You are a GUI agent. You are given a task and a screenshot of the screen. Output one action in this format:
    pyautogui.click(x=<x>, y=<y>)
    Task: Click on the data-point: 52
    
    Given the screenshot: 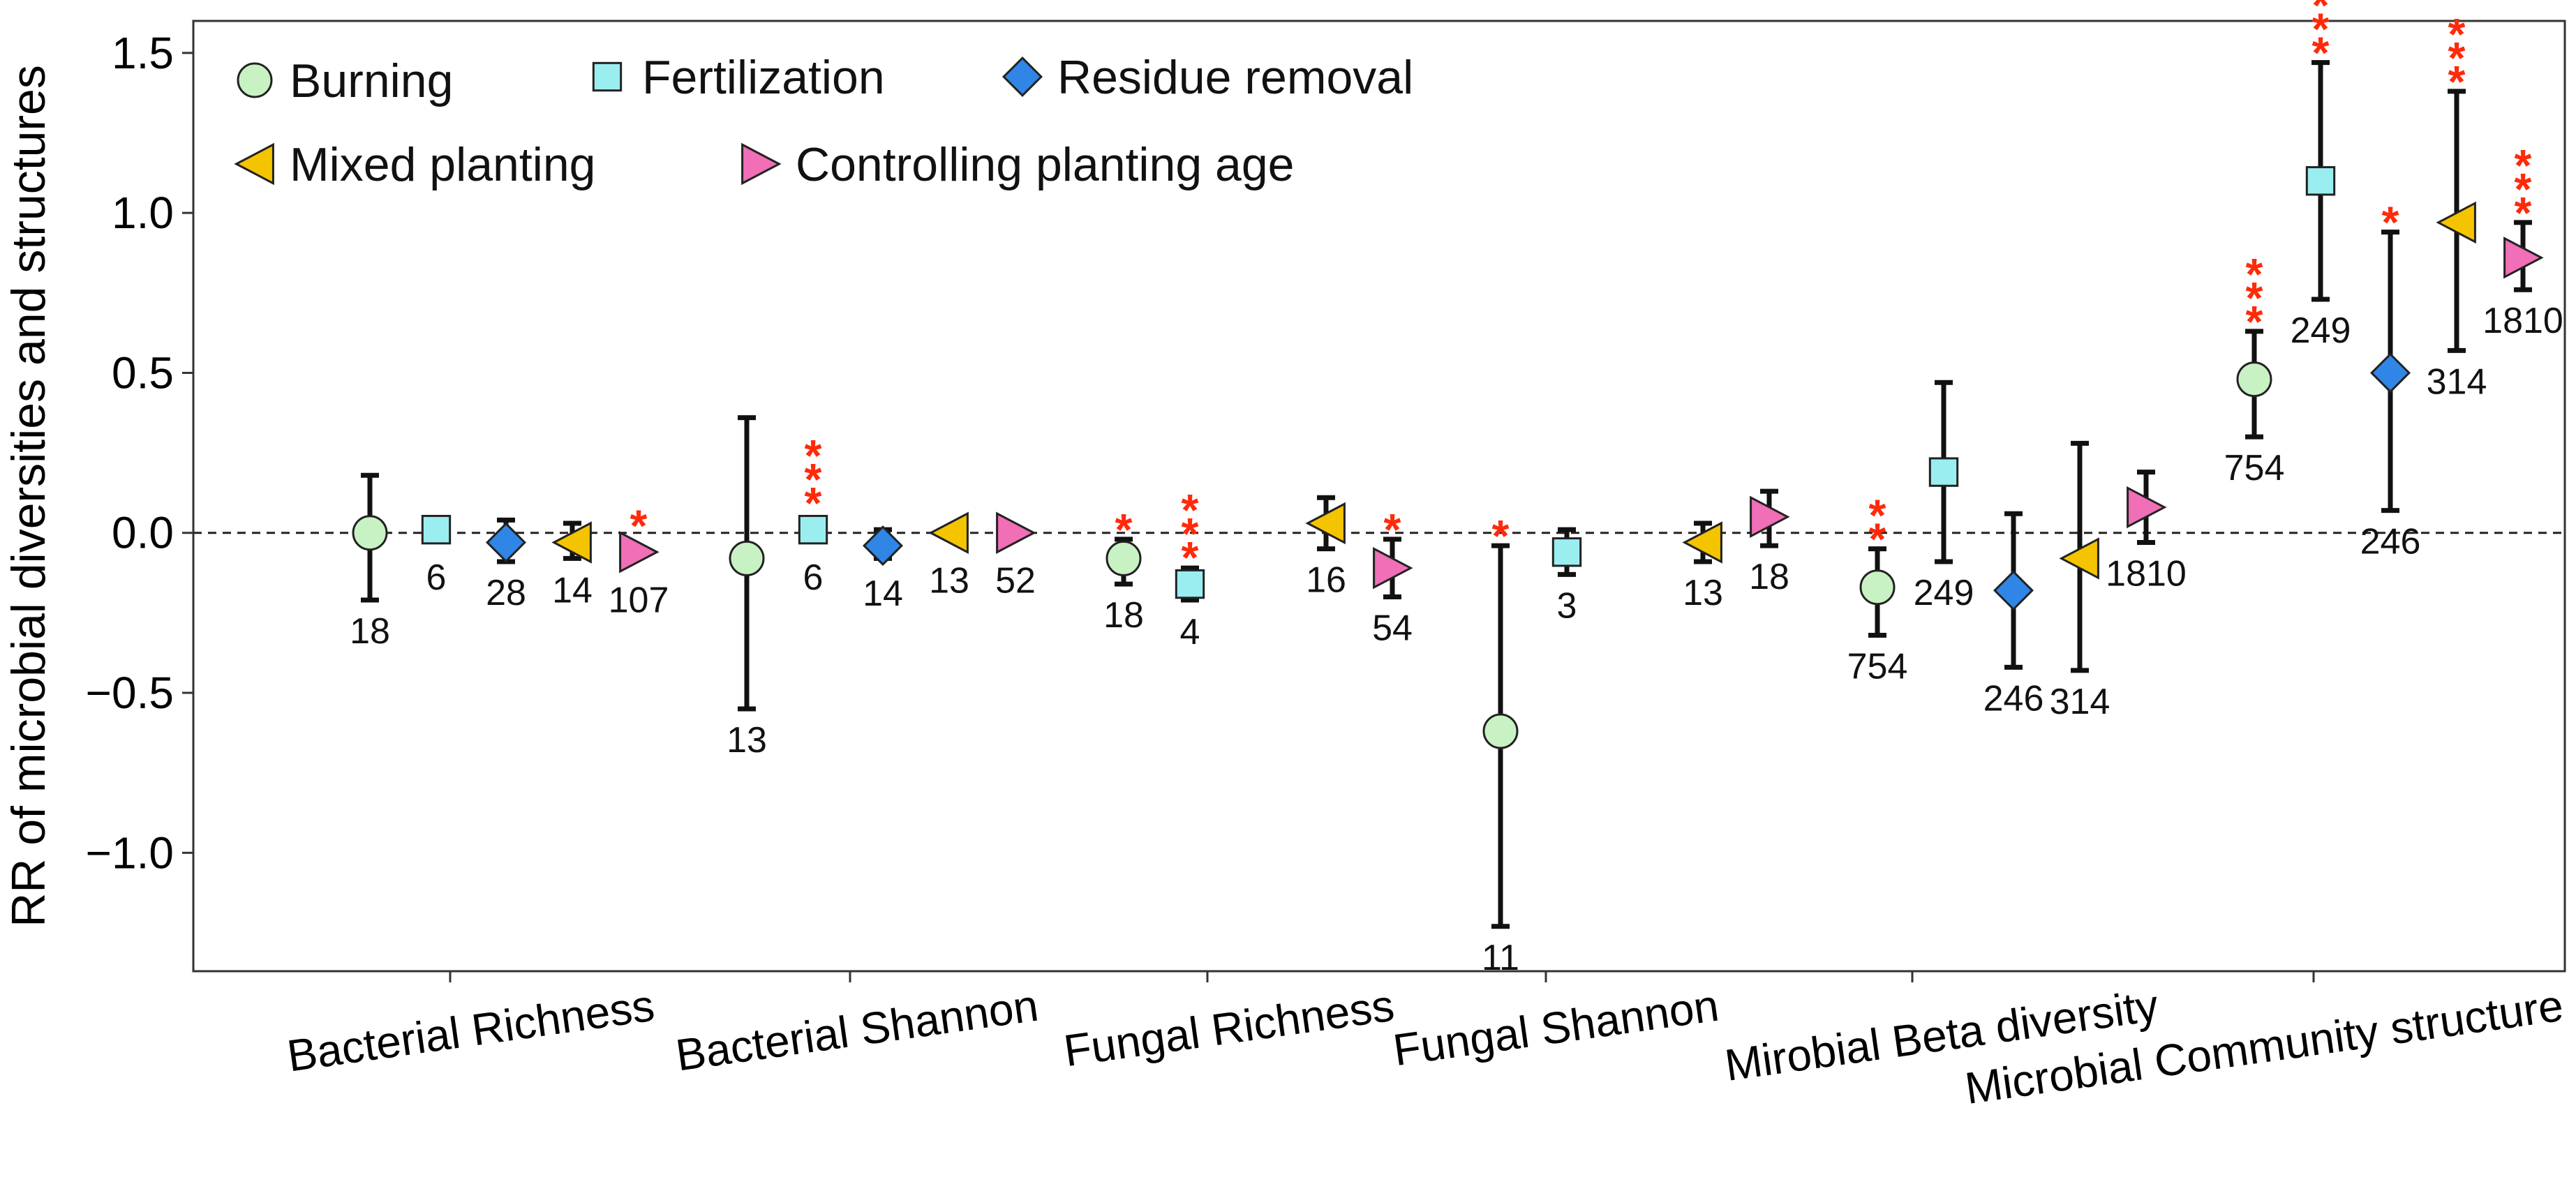 What is the action you would take?
    pyautogui.click(x=1015, y=556)
    